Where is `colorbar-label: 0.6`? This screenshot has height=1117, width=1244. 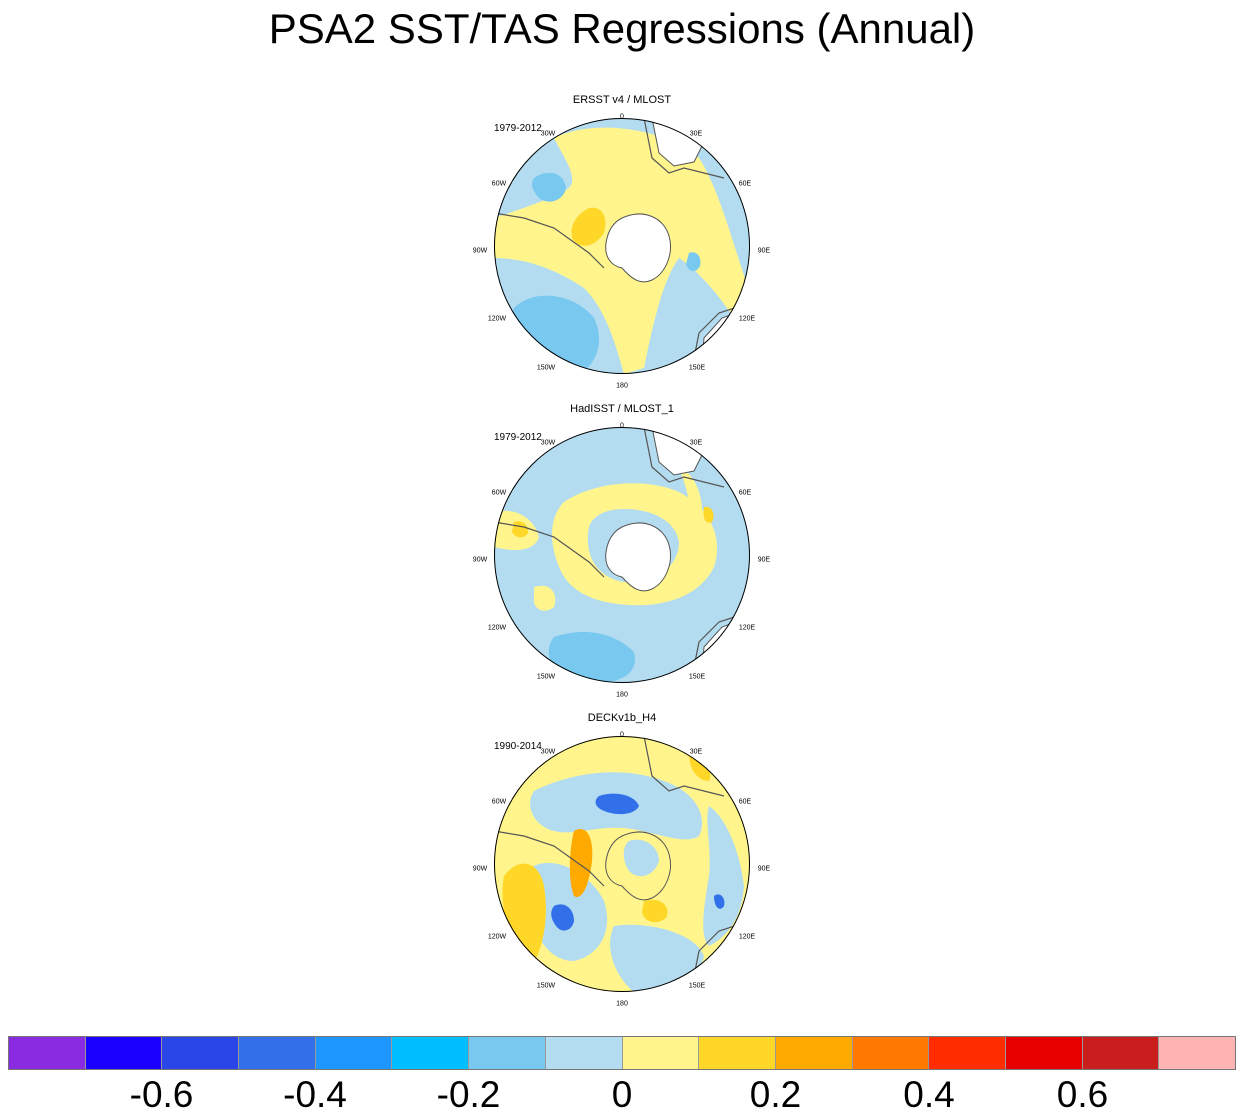
colorbar-label: 0.6 is located at coordinates (1082, 1094).